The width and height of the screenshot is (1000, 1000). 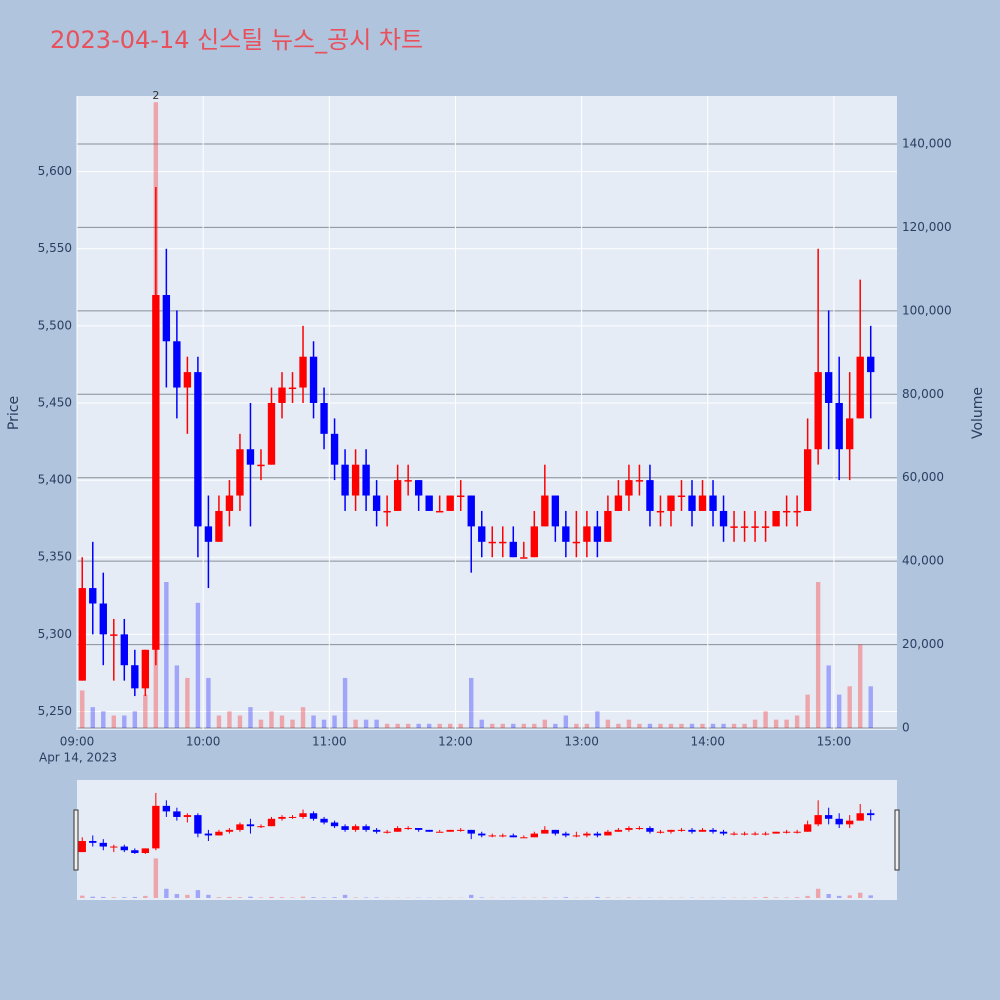 I want to click on x-tick-label: 09:00, so click(x=77, y=742).